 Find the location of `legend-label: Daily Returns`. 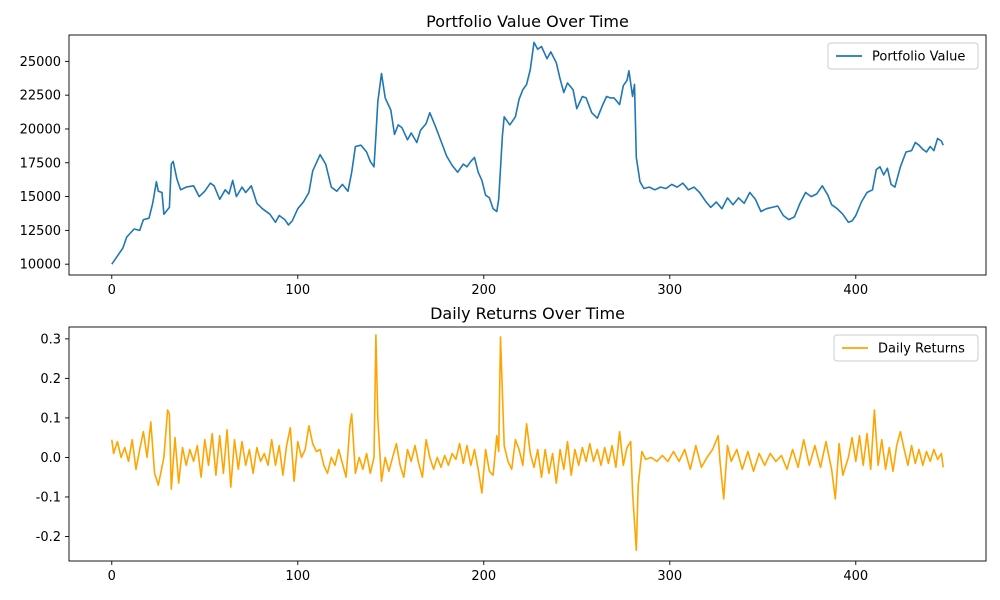

legend-label: Daily Returns is located at coordinates (921, 349).